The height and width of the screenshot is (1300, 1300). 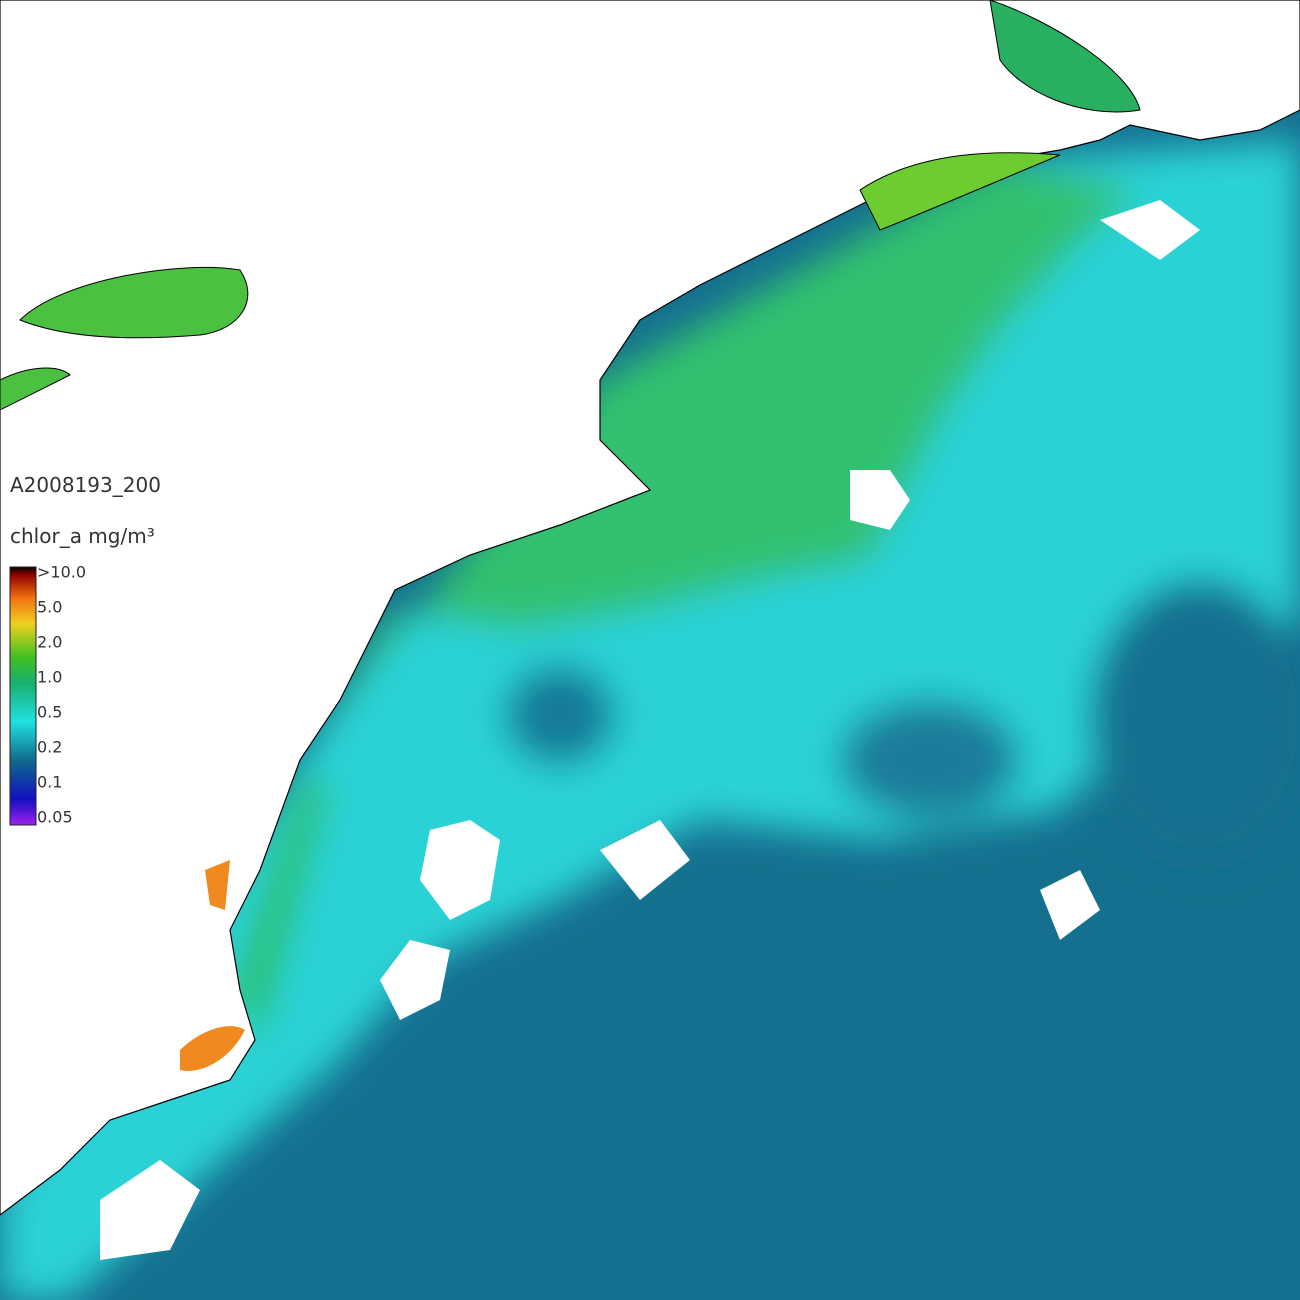 What do you see at coordinates (49, 677) in the screenshot?
I see `colorbar-label: 1.0` at bounding box center [49, 677].